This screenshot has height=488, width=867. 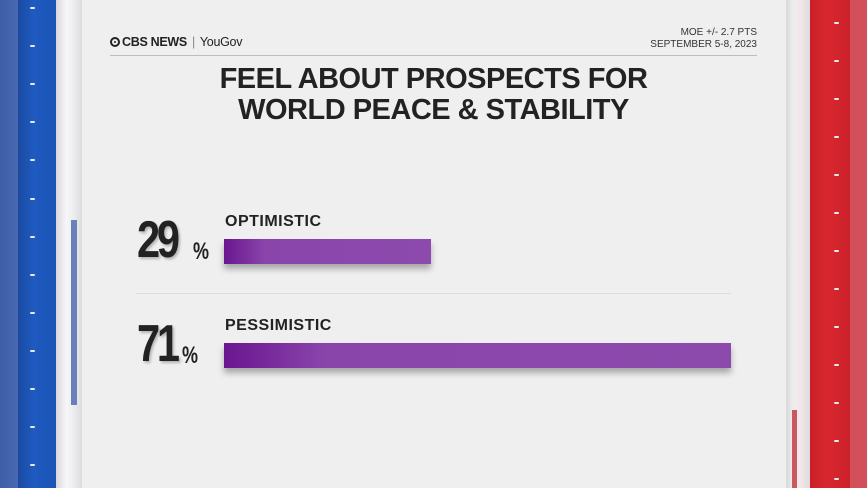 What do you see at coordinates (221, 42) in the screenshot?
I see `logo-partner: YouGov` at bounding box center [221, 42].